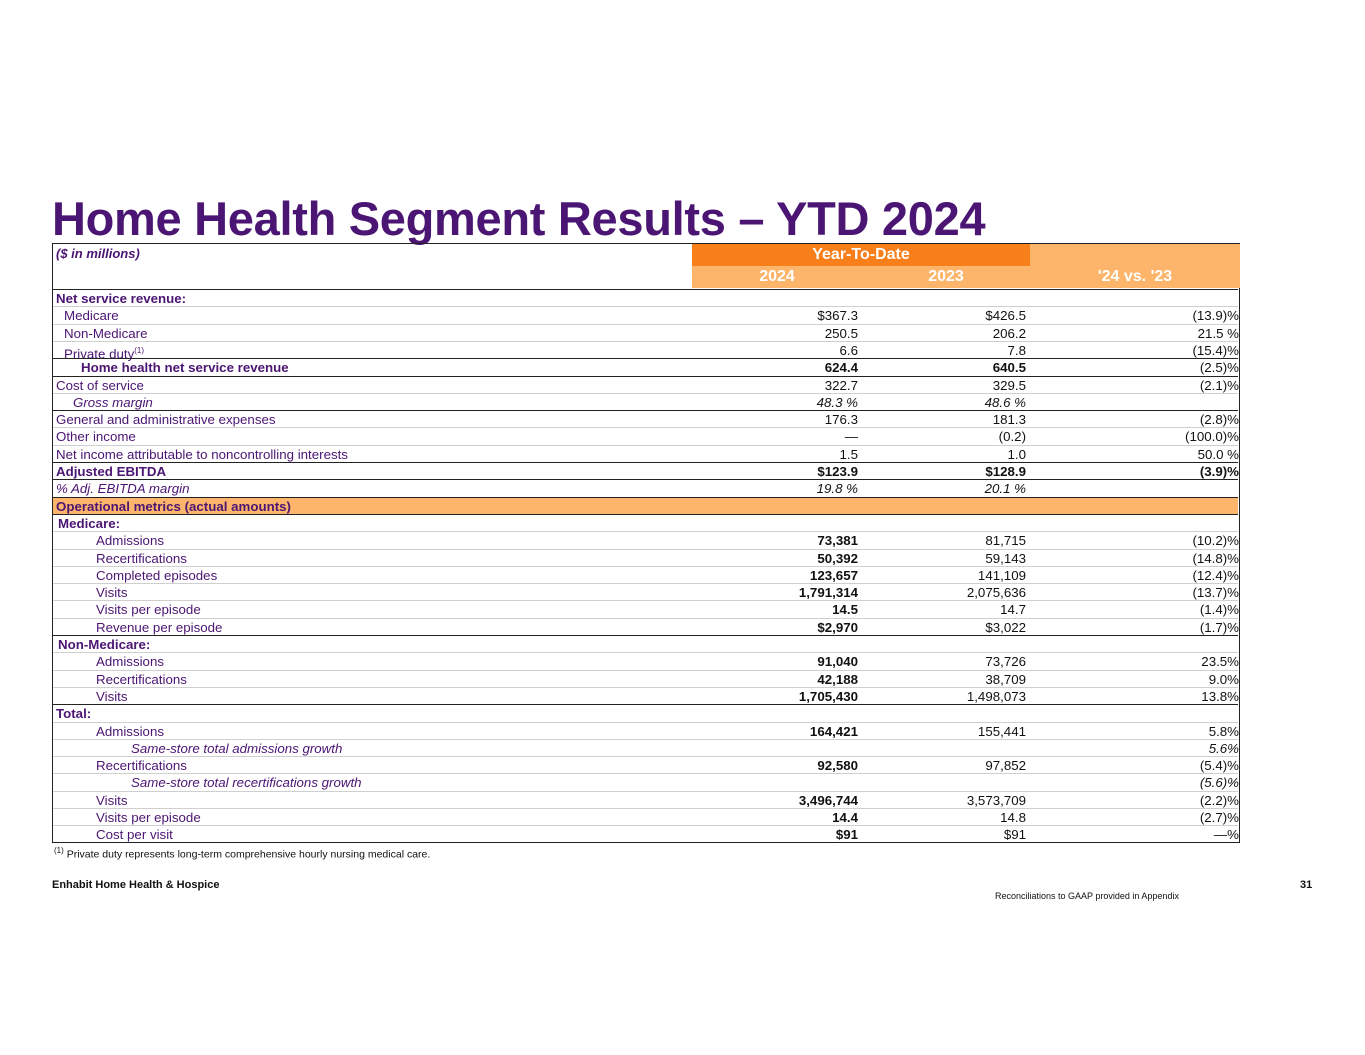 This screenshot has width=1365, height=1055. What do you see at coordinates (1220, 696) in the screenshot?
I see `value-change: 13.8%` at bounding box center [1220, 696].